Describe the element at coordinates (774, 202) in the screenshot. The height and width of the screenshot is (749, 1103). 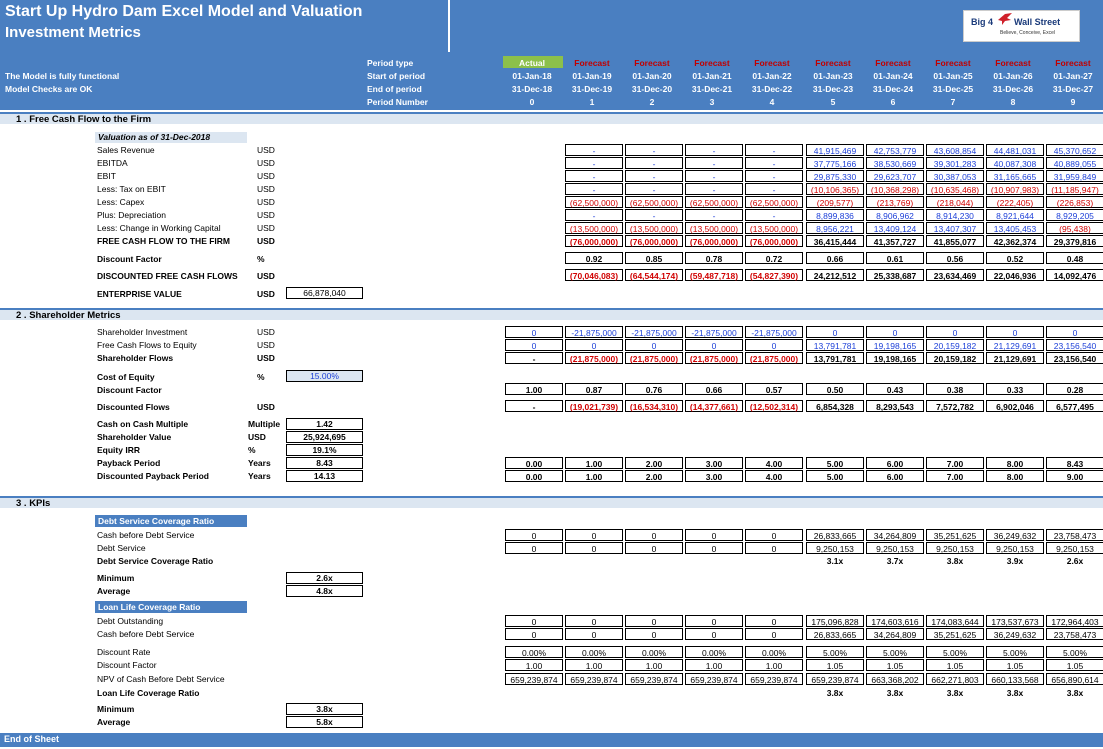
I see `fcf-r4-c-4: (62,500,000)` at that location.